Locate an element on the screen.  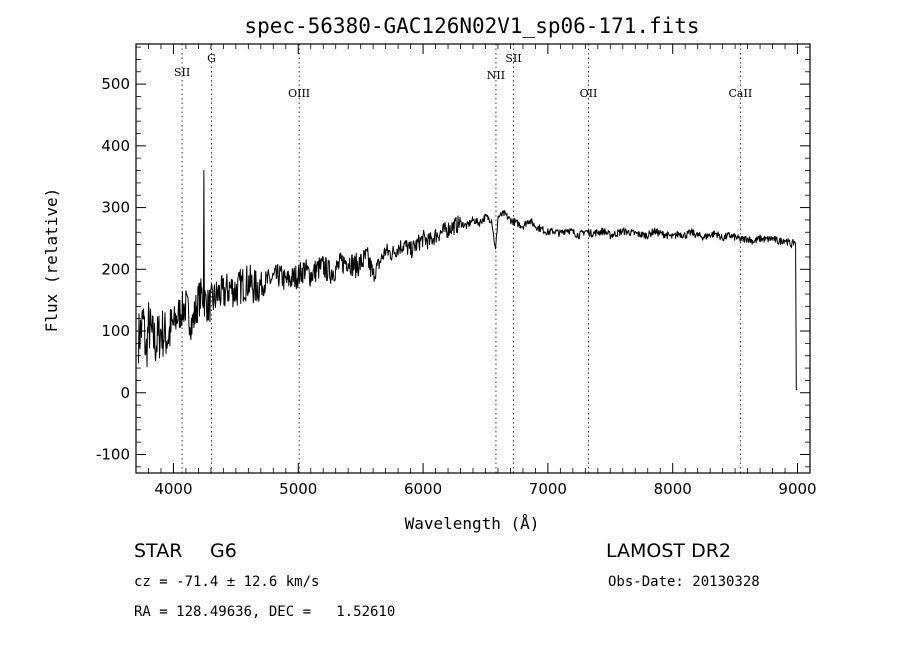
line-marker-label: NII is located at coordinates (496, 75).